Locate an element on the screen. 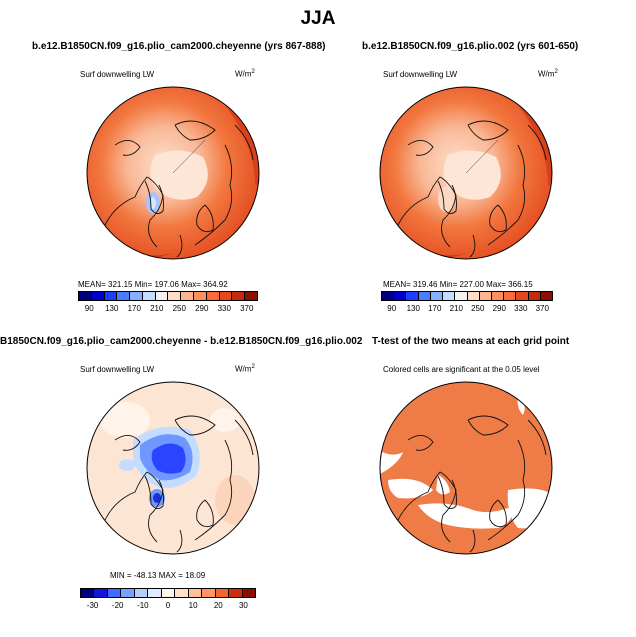  panel-3-colorbar-ticks: -30 -20 -10 0 10 20 30 is located at coordinates (168, 605).